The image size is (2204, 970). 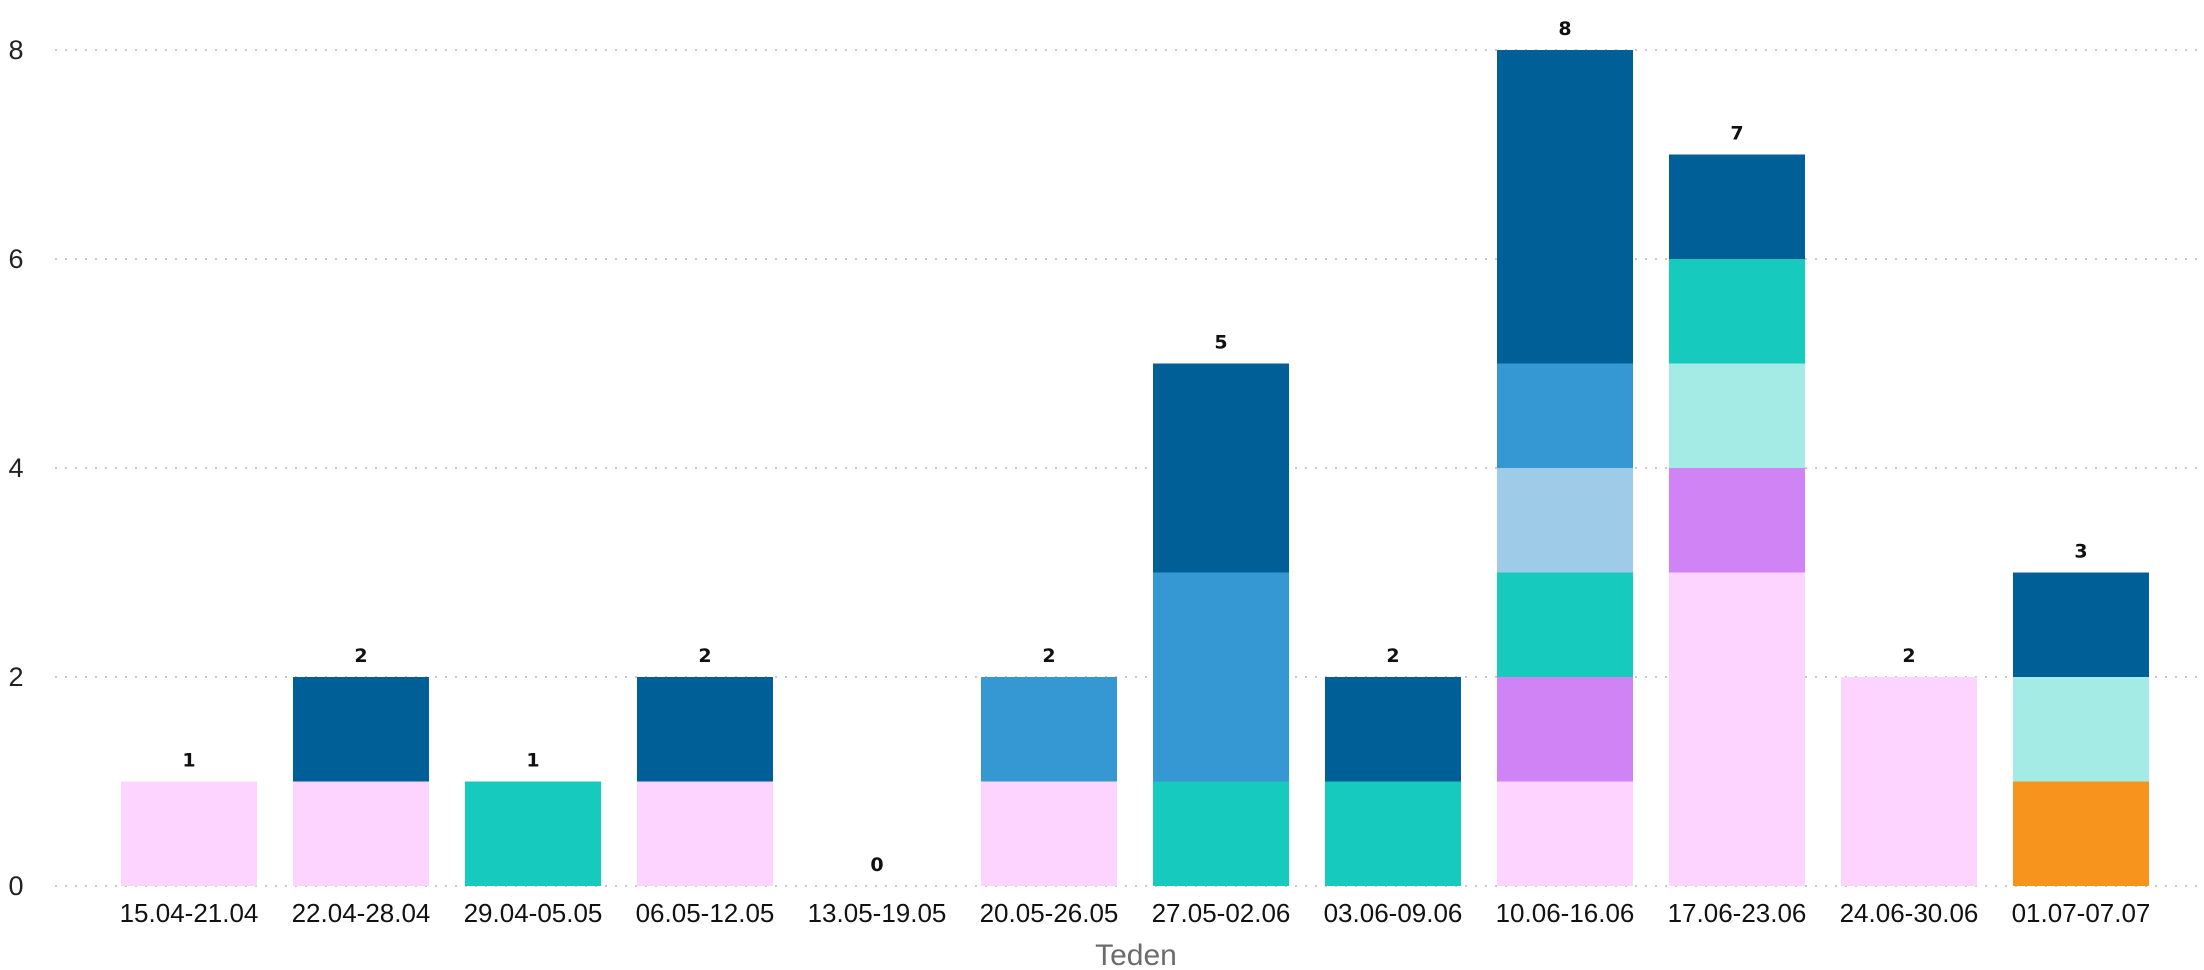 I want to click on x-category-label: 15.04-21.04, so click(x=189, y=913).